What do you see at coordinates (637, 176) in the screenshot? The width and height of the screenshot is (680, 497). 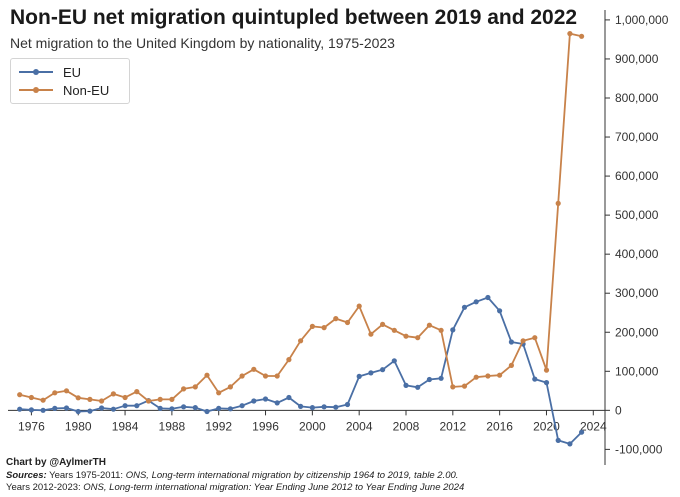 I see `y-tick-label: 600,000` at bounding box center [637, 176].